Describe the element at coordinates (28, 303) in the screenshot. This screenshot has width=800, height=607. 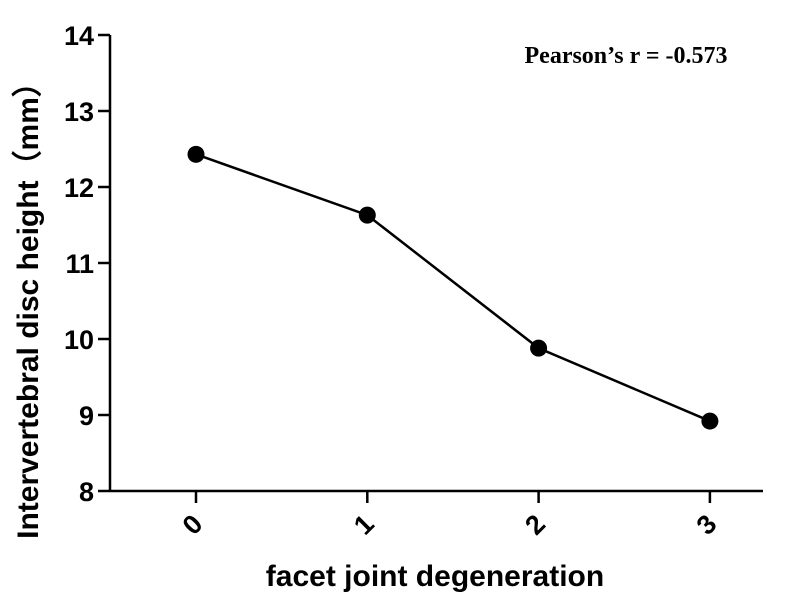
I see `y-axis-title: Intervertebral disc height（mm）` at that location.